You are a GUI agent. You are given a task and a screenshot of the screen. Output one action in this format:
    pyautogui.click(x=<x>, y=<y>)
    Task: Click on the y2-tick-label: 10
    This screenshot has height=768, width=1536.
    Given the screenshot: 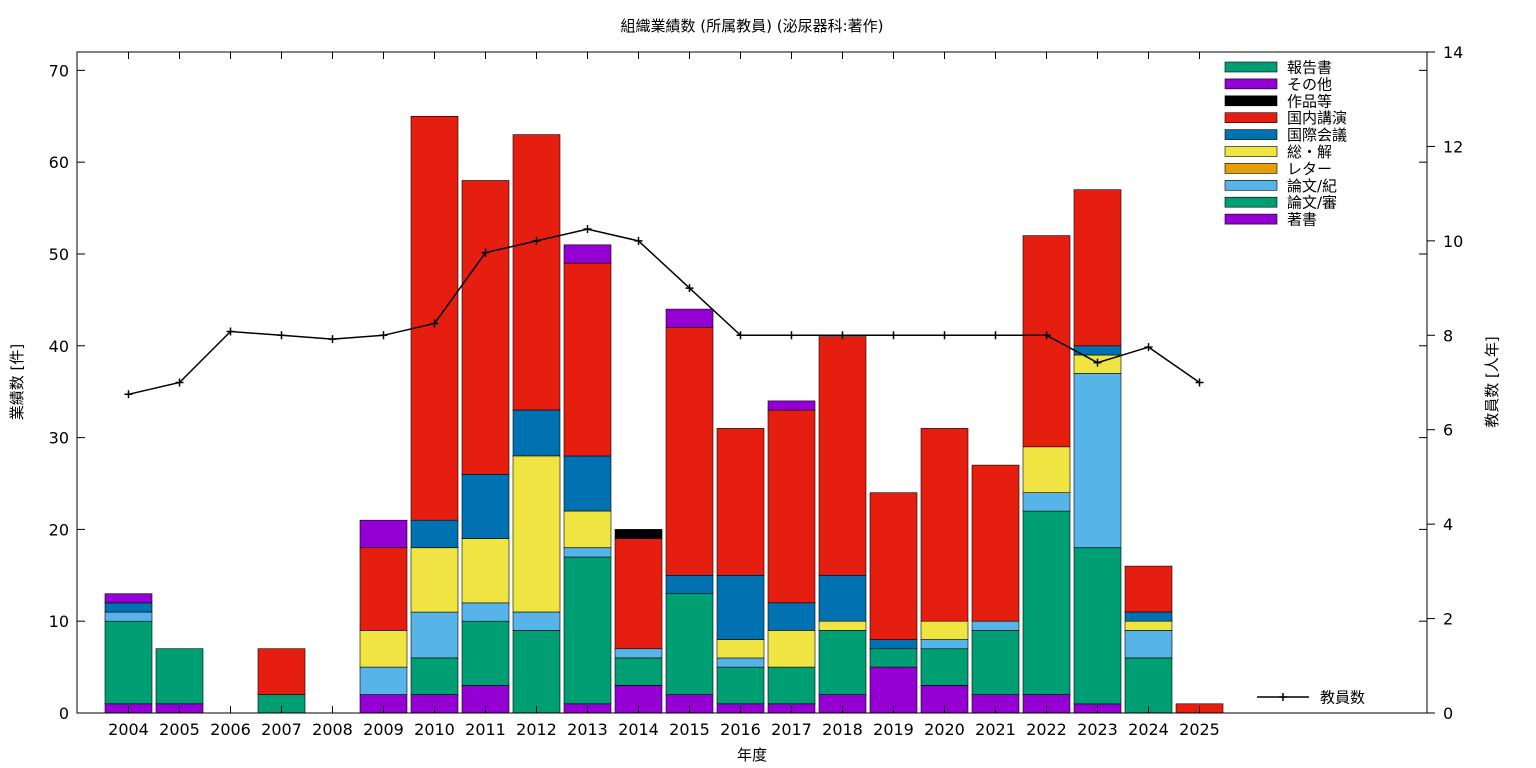 What is the action you would take?
    pyautogui.click(x=1453, y=241)
    